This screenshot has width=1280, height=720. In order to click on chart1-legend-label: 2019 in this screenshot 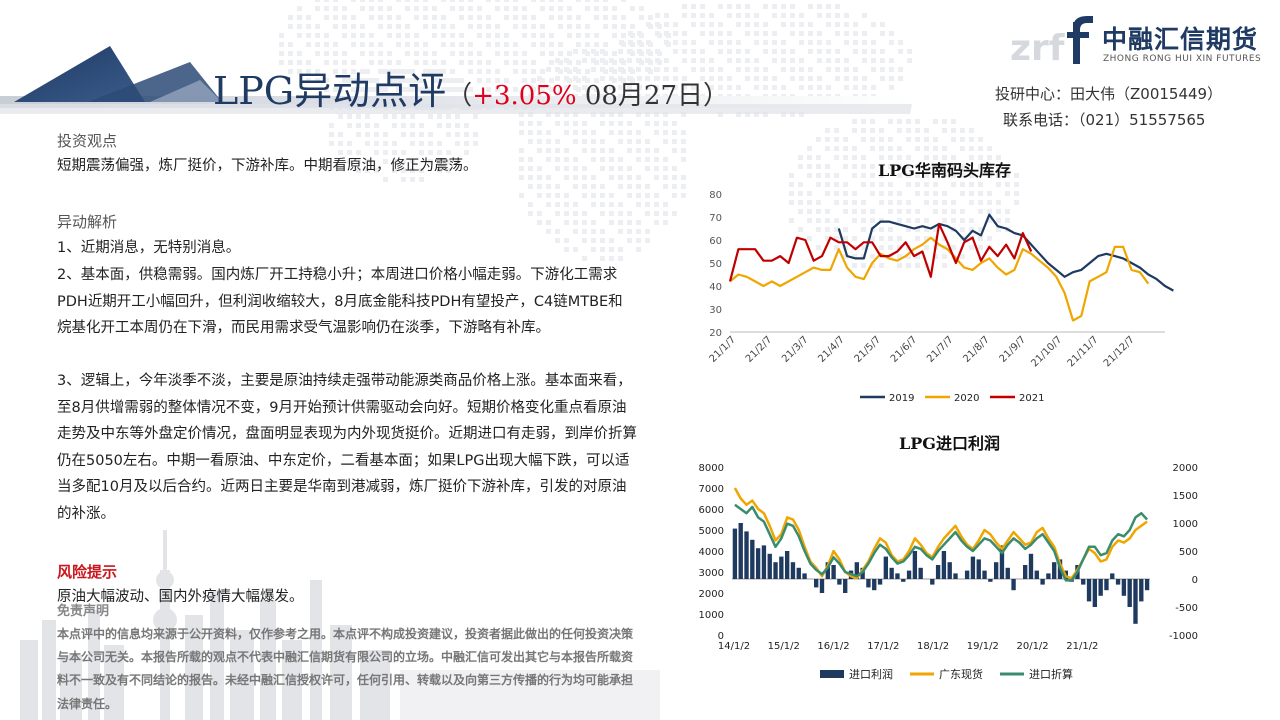, I will do `click(901, 398)`.